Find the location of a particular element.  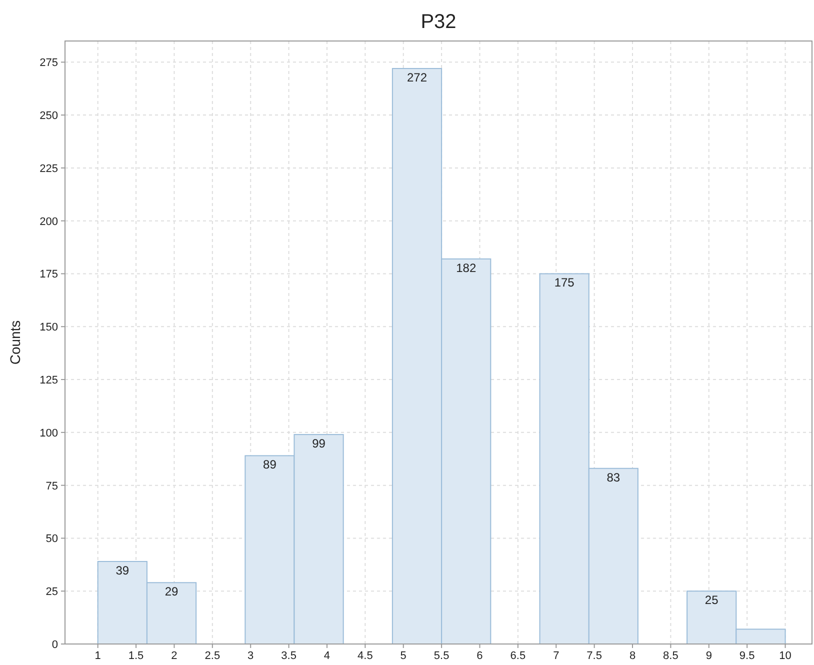

x-tick-label: 7 is located at coordinates (556, 656).